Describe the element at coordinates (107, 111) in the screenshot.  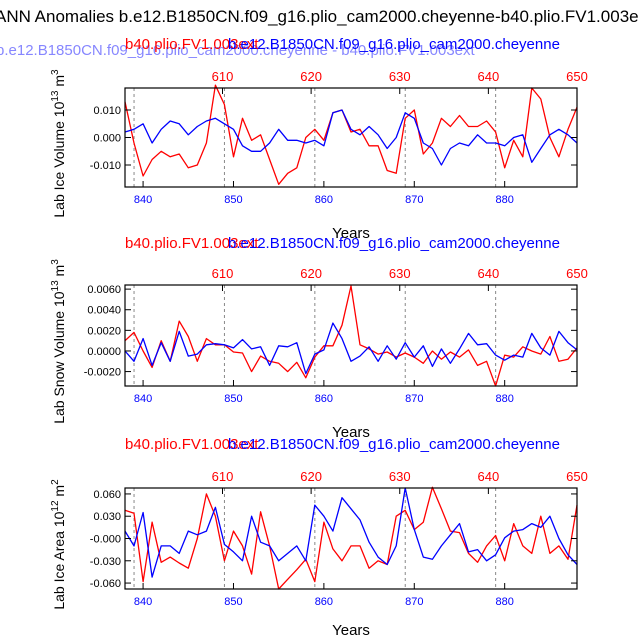
I see `y-tick-label: 0.010` at that location.